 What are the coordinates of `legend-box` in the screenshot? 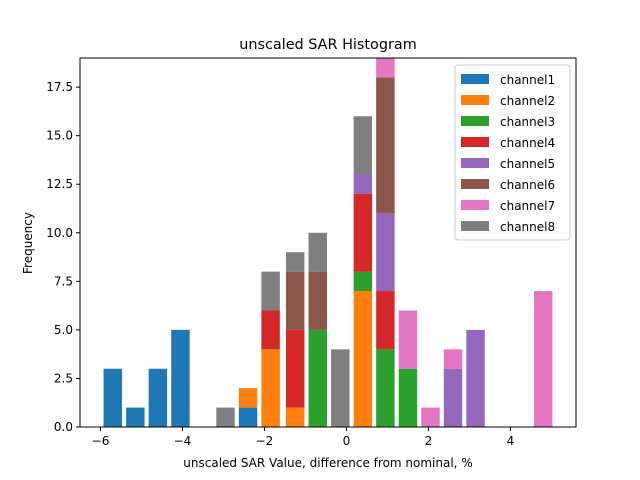 It's located at (512, 152).